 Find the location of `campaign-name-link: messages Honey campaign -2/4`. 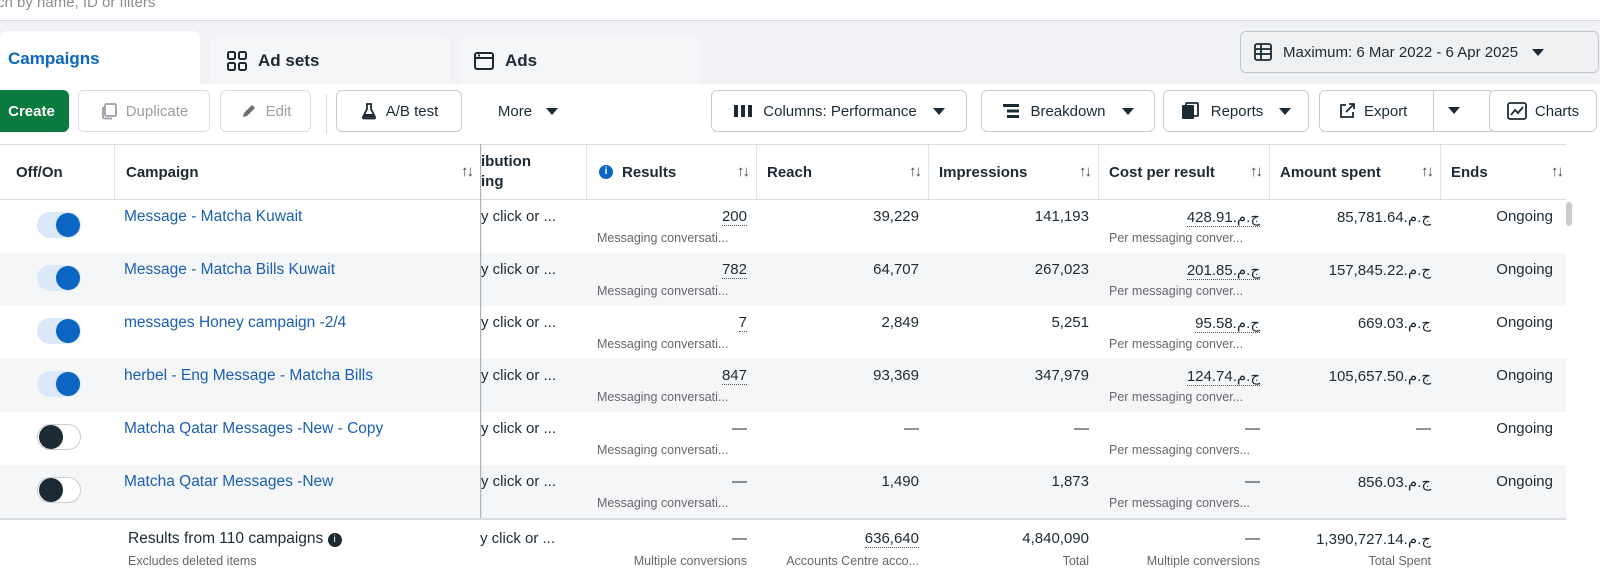

campaign-name-link: messages Honey campaign -2/4 is located at coordinates (235, 322).